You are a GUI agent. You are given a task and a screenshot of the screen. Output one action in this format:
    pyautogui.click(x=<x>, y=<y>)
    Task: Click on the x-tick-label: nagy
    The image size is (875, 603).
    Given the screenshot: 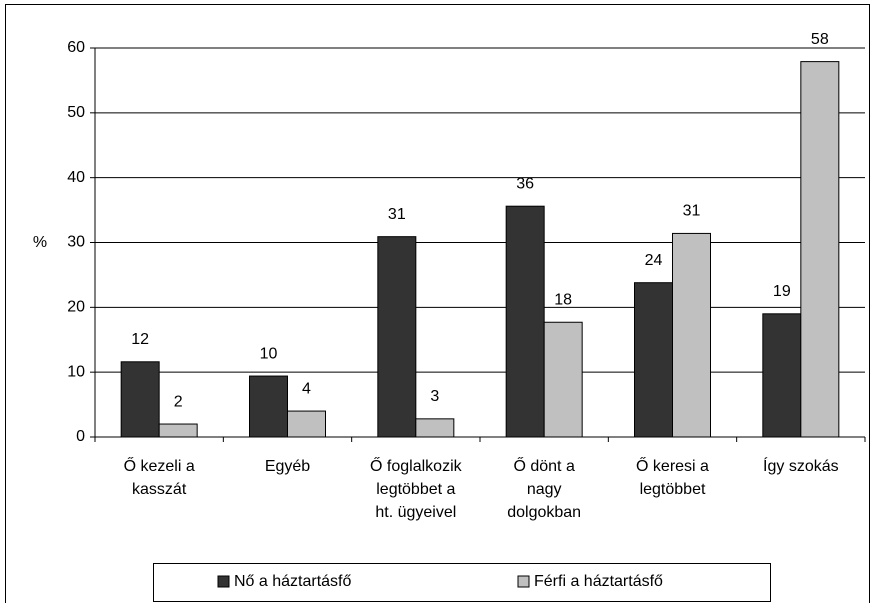 What is the action you would take?
    pyautogui.click(x=544, y=489)
    